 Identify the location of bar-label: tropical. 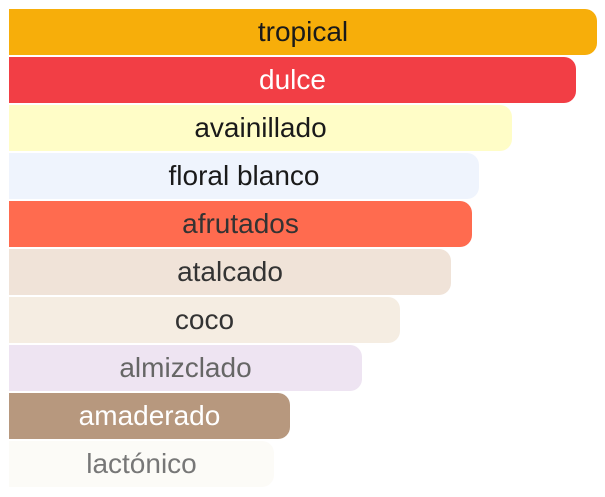
(303, 31).